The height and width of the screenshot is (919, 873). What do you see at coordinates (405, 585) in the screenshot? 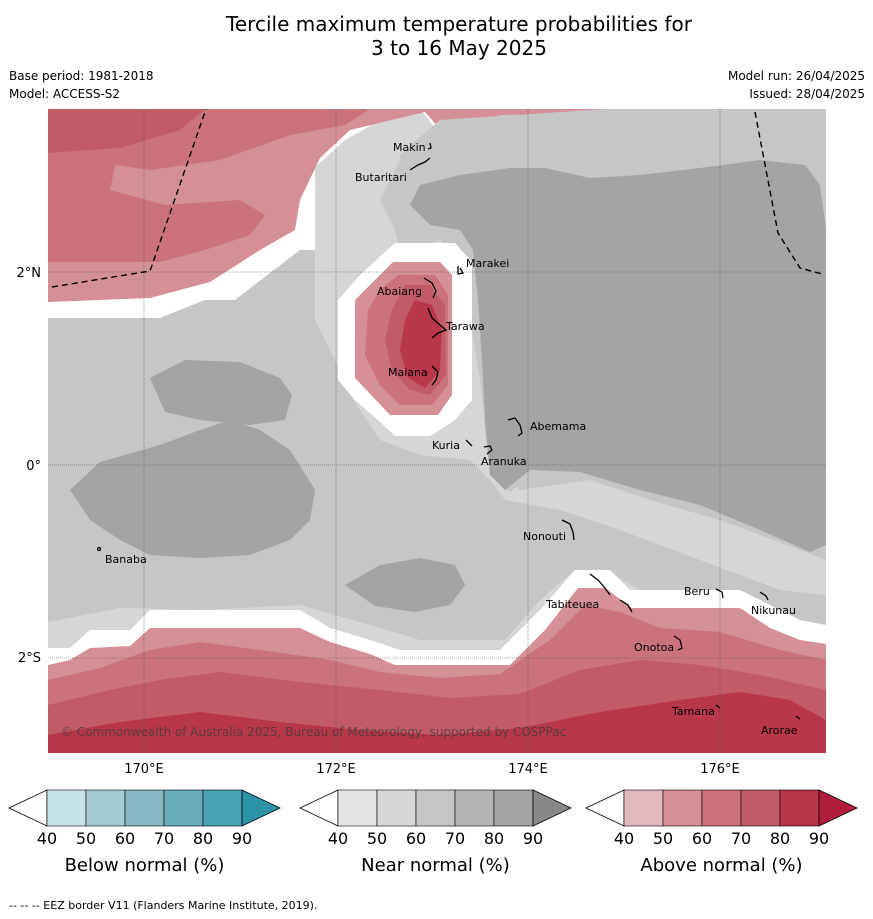
I see `near-normal-70-patch-south` at bounding box center [405, 585].